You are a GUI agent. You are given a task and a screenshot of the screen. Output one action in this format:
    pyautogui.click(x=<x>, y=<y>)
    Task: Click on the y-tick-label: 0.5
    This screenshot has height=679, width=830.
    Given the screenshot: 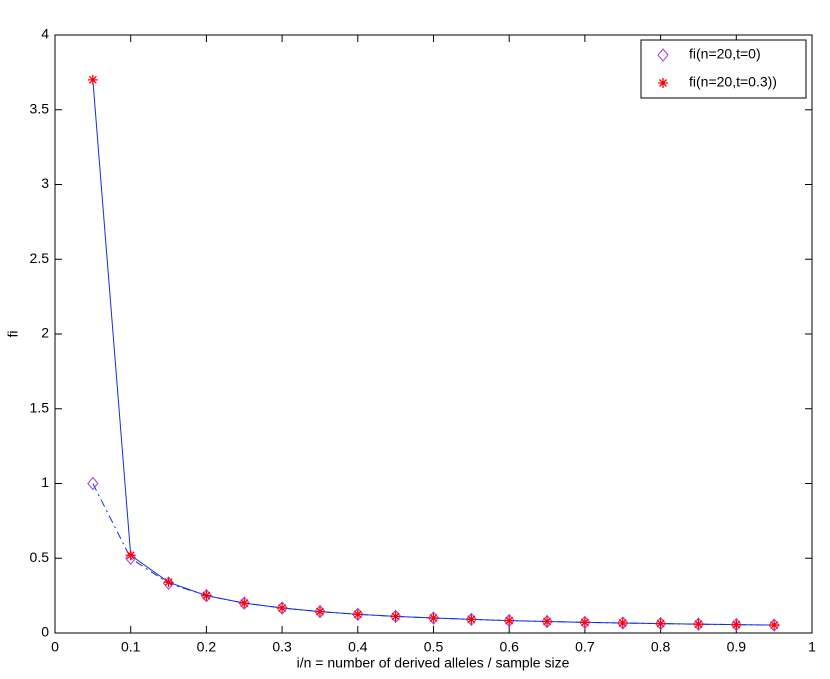 What is the action you would take?
    pyautogui.click(x=40, y=557)
    